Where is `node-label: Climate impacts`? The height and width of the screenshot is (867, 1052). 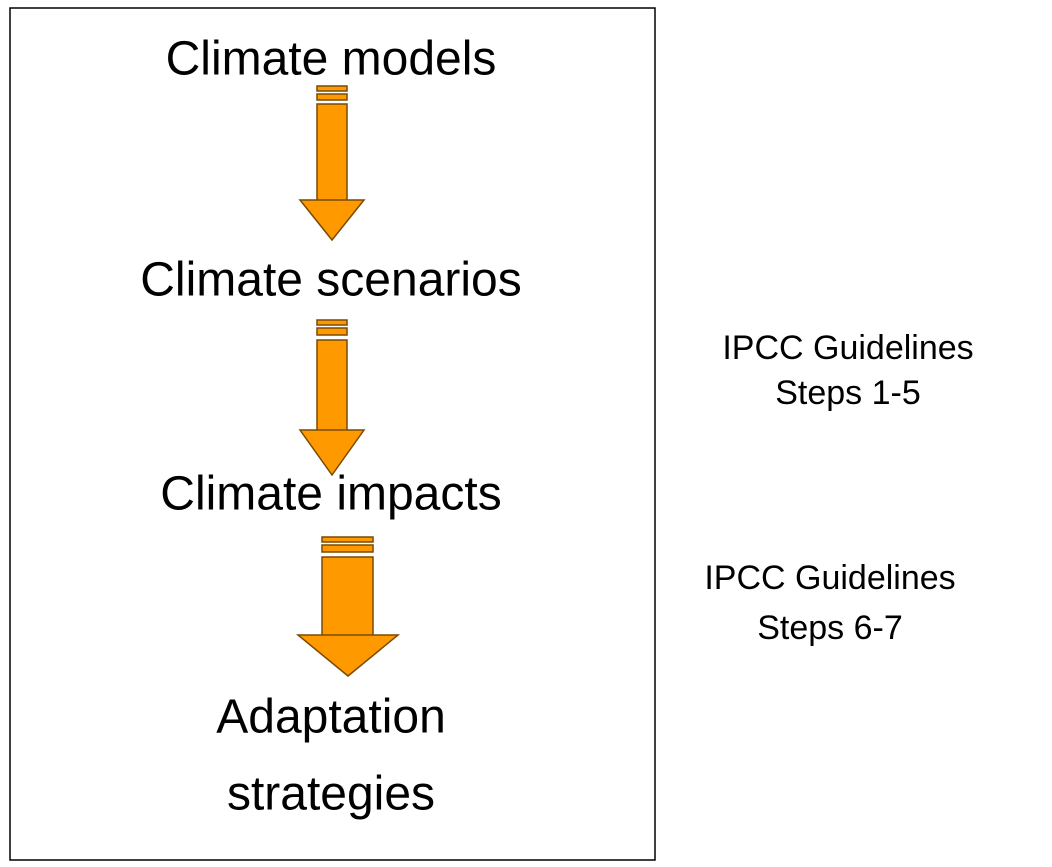 node-label: Climate impacts is located at coordinates (330, 494).